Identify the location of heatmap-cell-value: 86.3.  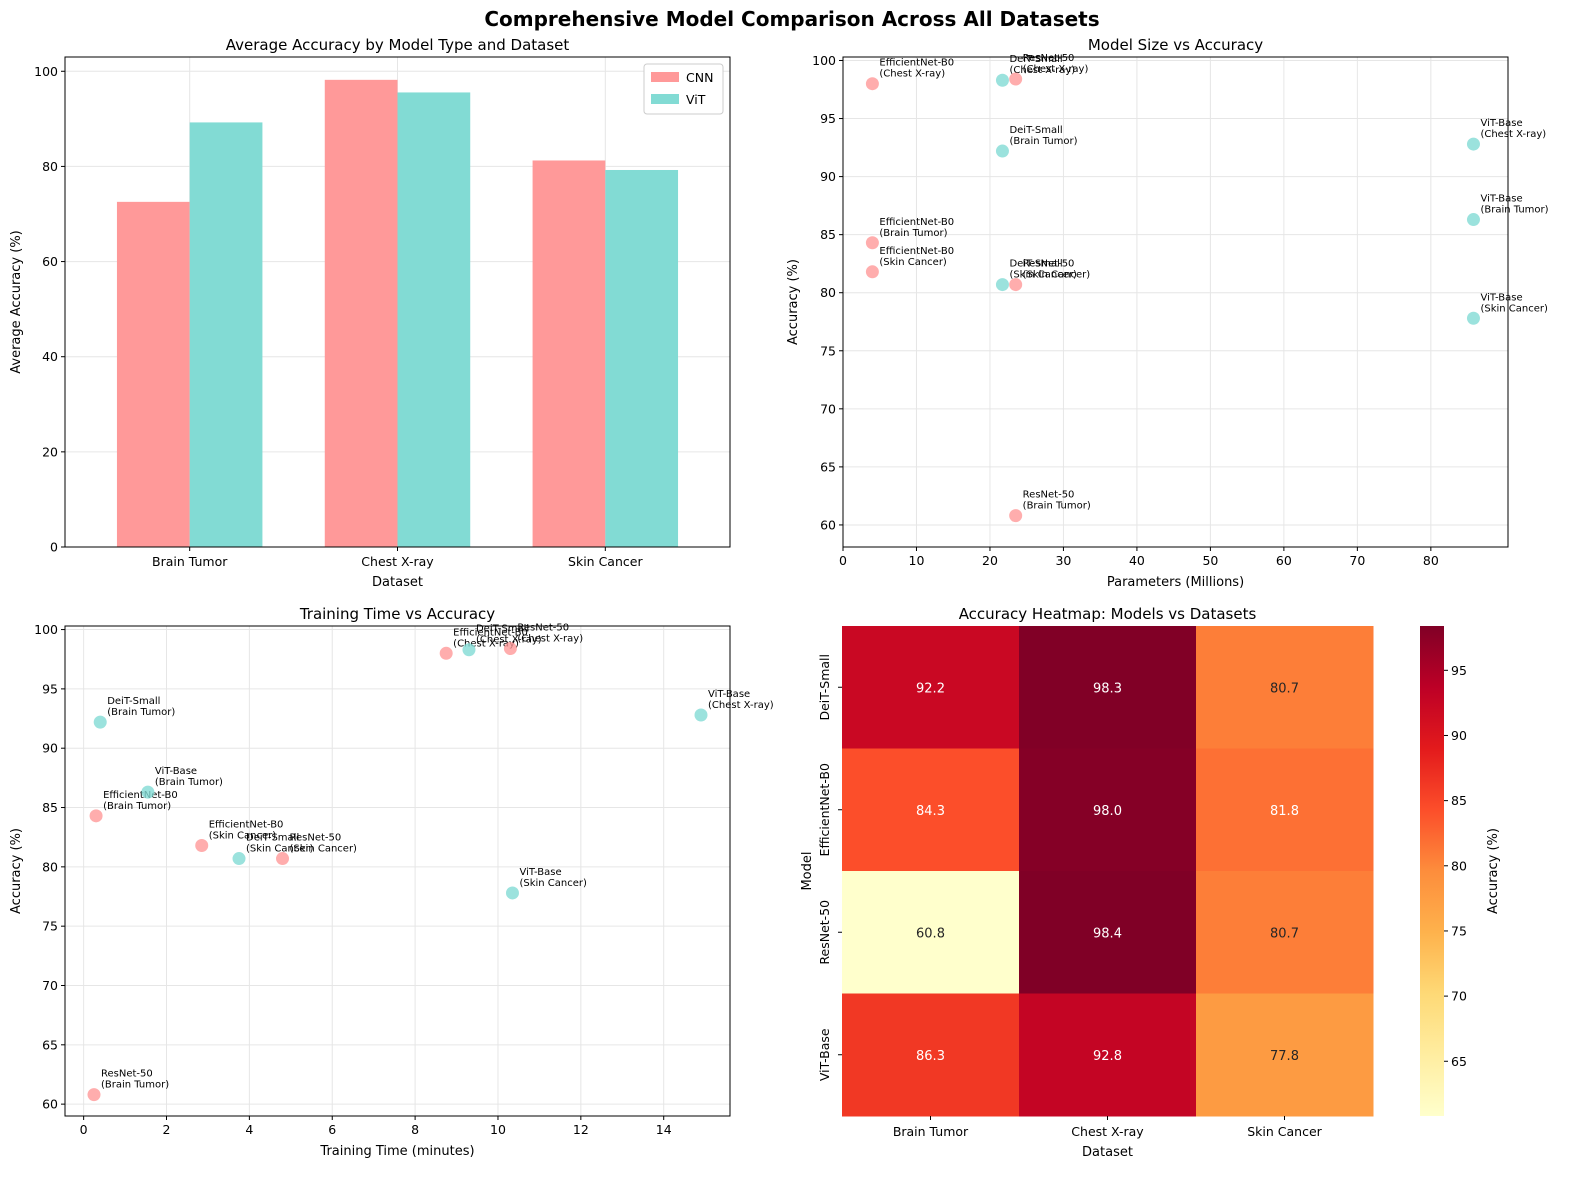
(930, 1056).